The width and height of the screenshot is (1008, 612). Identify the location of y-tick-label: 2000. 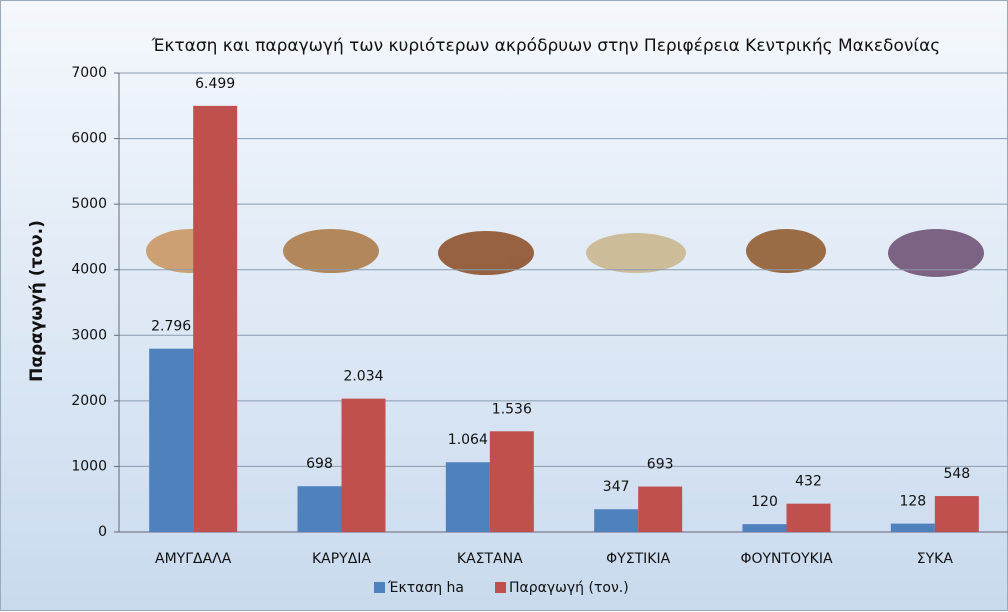
(89, 401).